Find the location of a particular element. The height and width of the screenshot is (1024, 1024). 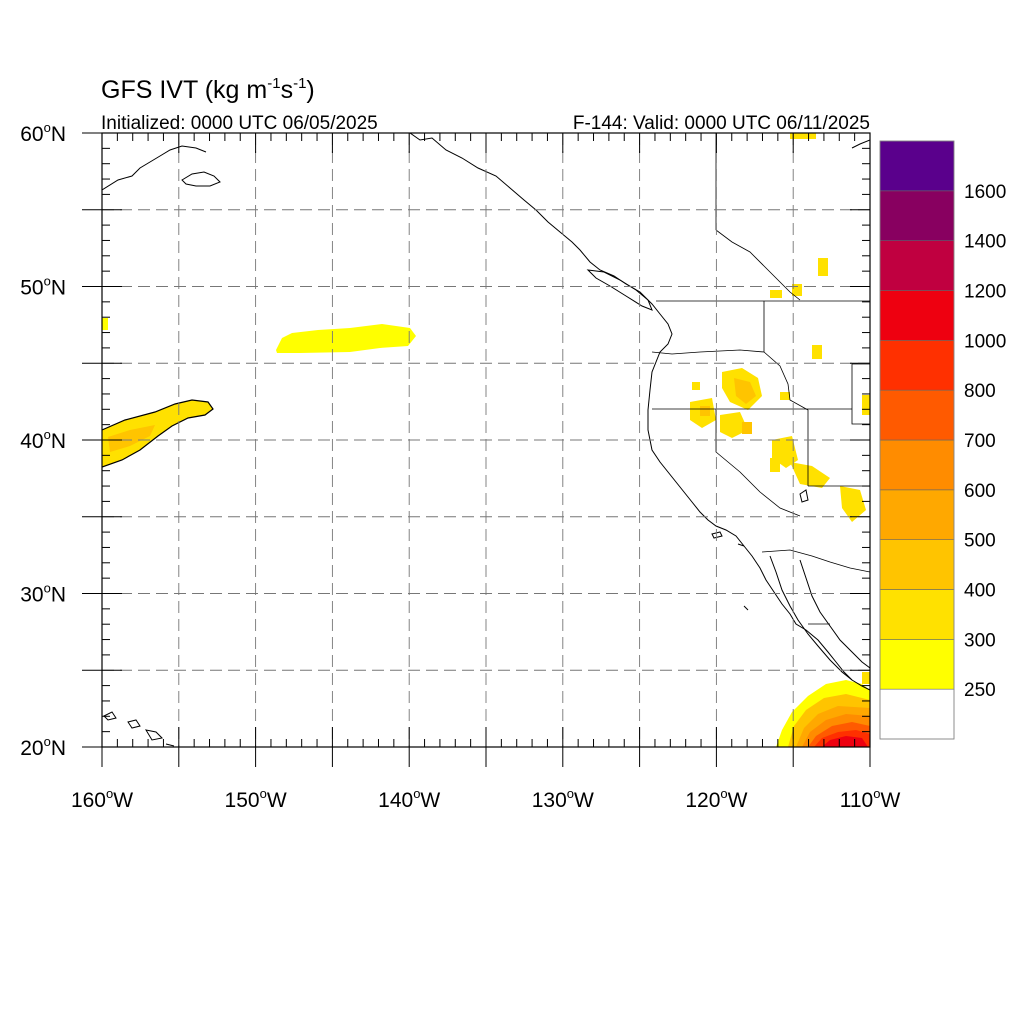

colorbar-label: 400 is located at coordinates (980, 591).